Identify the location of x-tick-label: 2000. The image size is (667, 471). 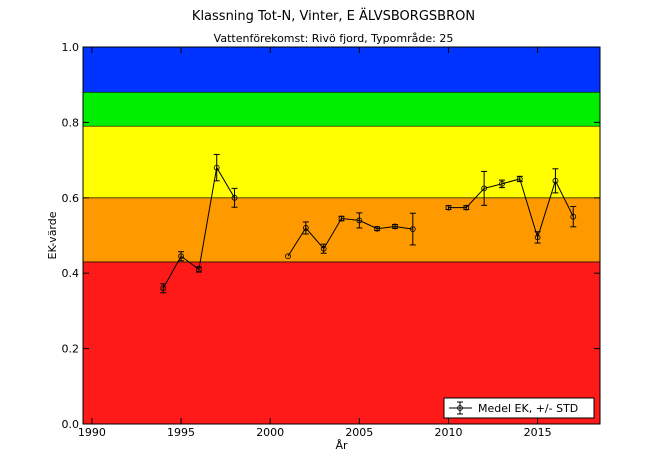
(270, 432).